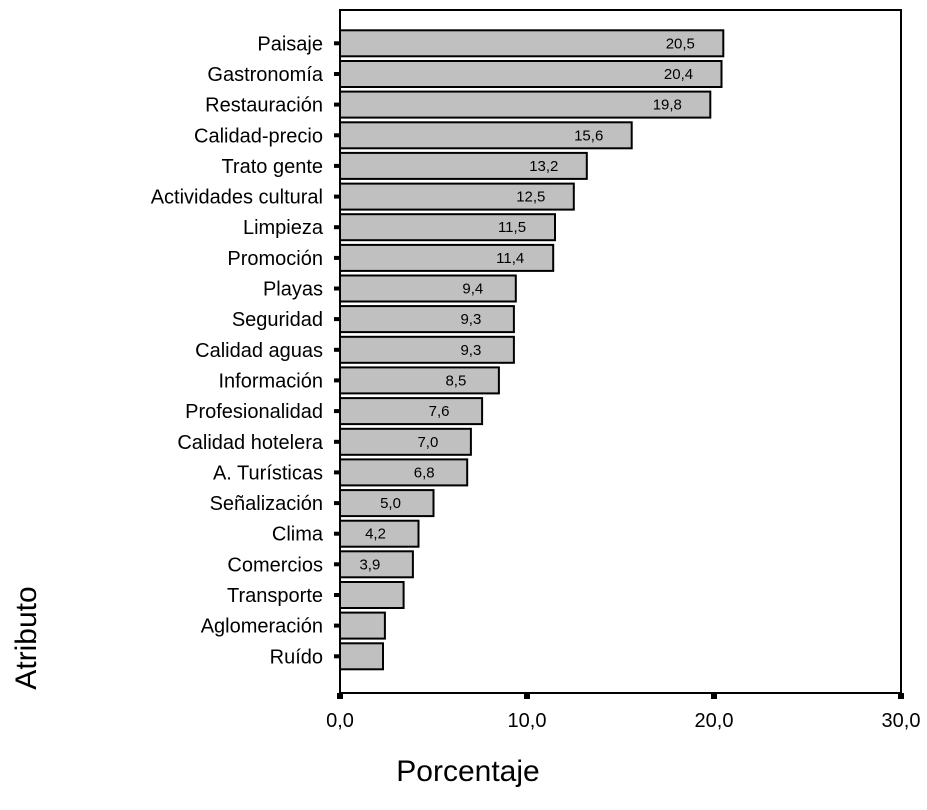 Image resolution: width=927 pixels, height=810 pixels. I want to click on bar-value-label: 15,6, so click(588, 135).